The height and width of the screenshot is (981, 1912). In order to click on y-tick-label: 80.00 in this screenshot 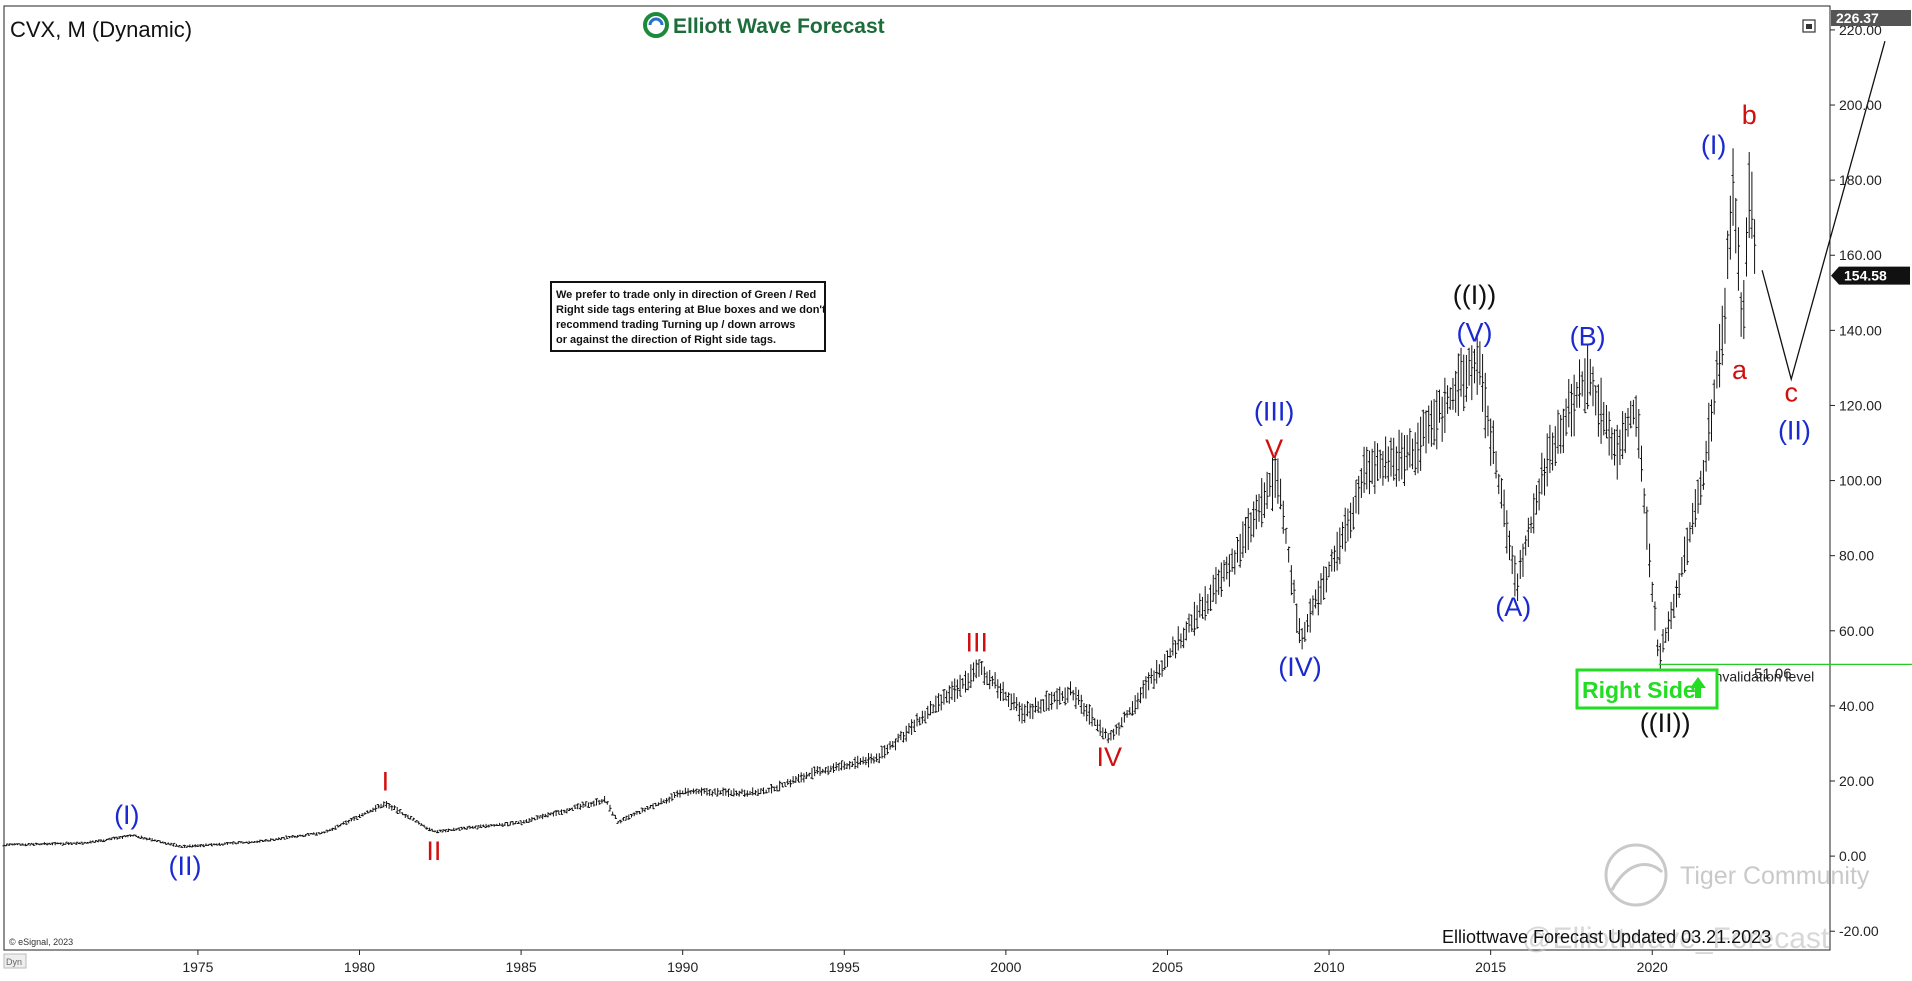, I will do `click(1856, 556)`.